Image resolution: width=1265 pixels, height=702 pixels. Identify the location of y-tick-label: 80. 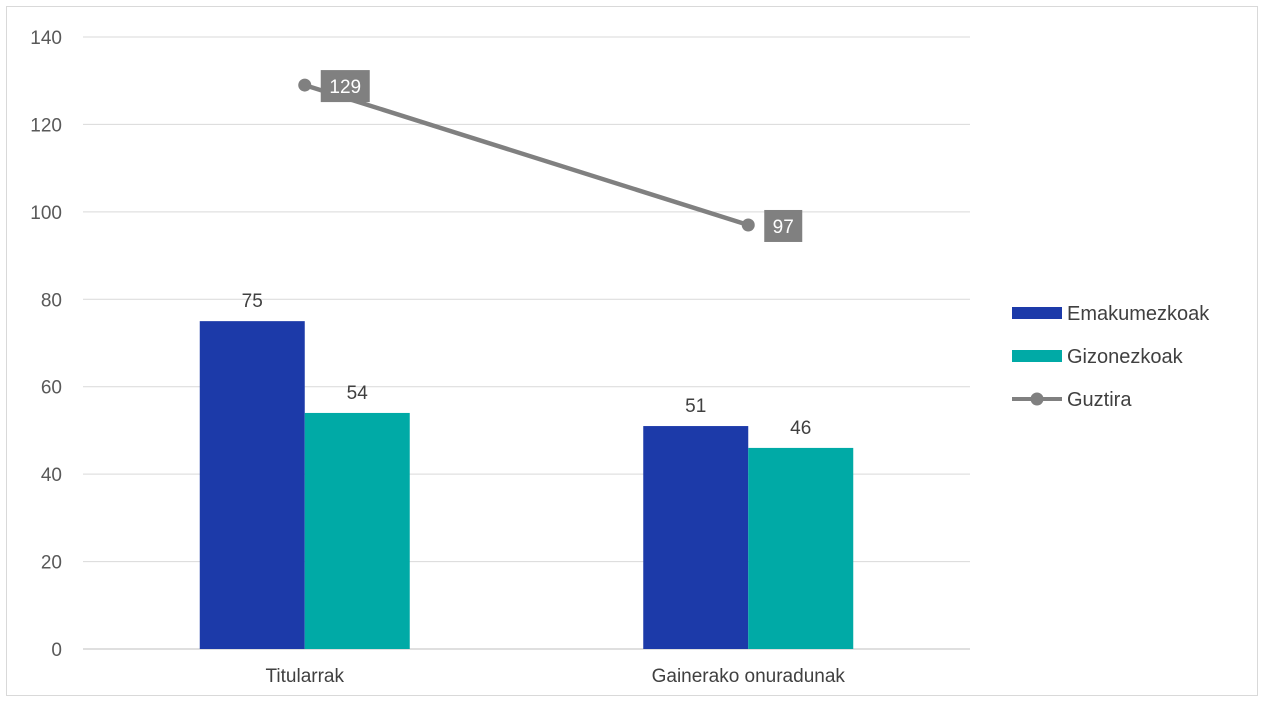
(51, 300).